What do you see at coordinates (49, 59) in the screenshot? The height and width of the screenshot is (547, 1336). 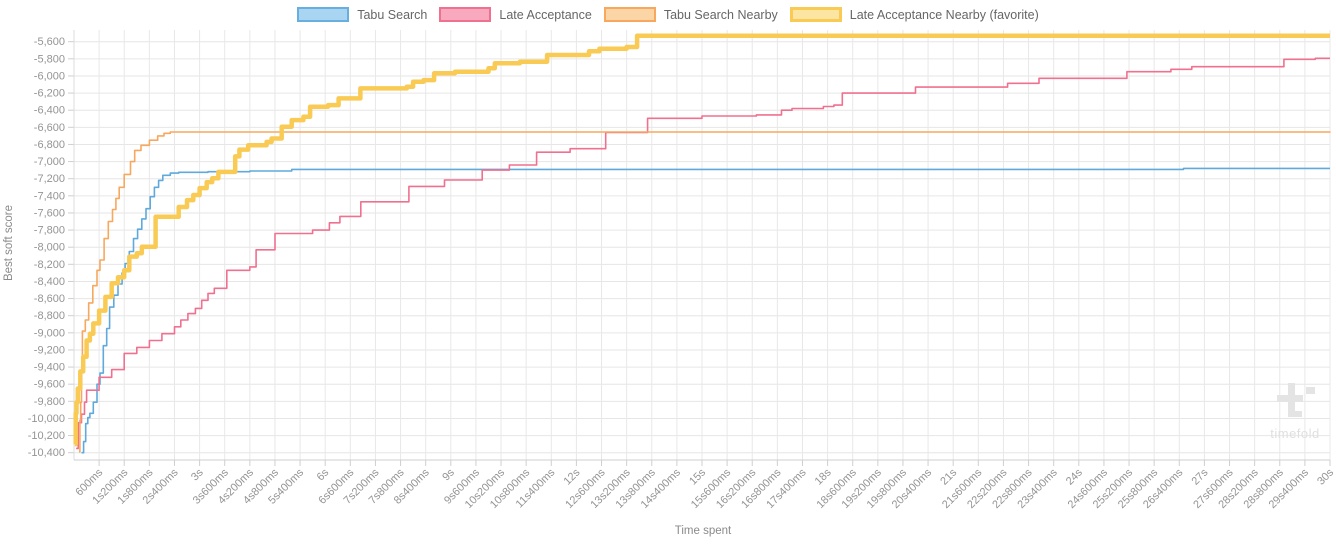 I see `y-tick-label: -5,800` at bounding box center [49, 59].